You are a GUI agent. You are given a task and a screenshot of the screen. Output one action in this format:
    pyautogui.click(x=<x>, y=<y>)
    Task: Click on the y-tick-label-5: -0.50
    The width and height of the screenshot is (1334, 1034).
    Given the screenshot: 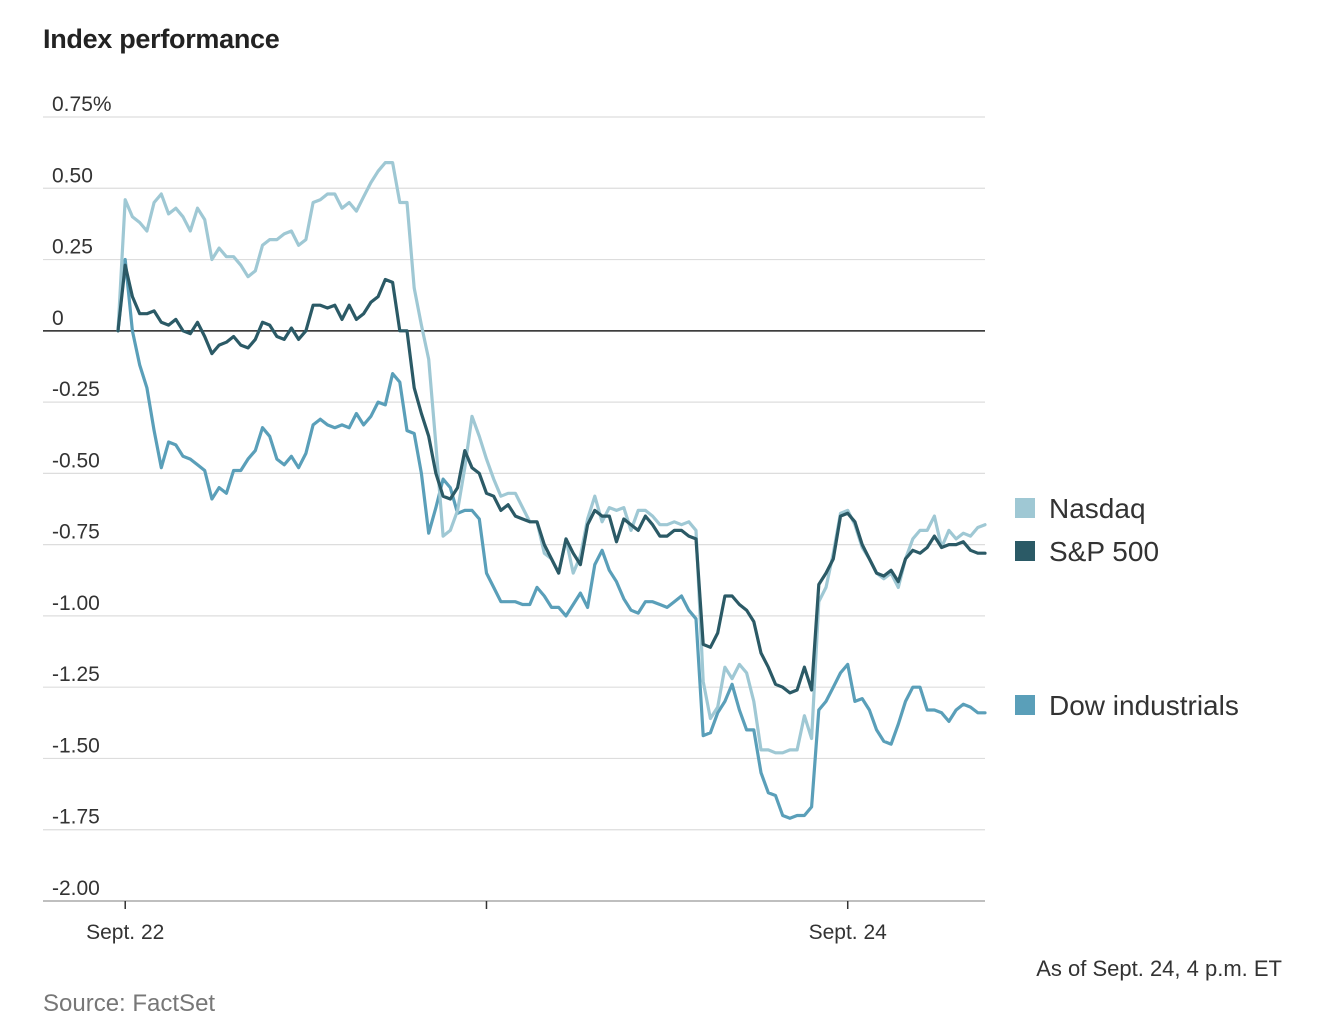 What is the action you would take?
    pyautogui.click(x=76, y=460)
    